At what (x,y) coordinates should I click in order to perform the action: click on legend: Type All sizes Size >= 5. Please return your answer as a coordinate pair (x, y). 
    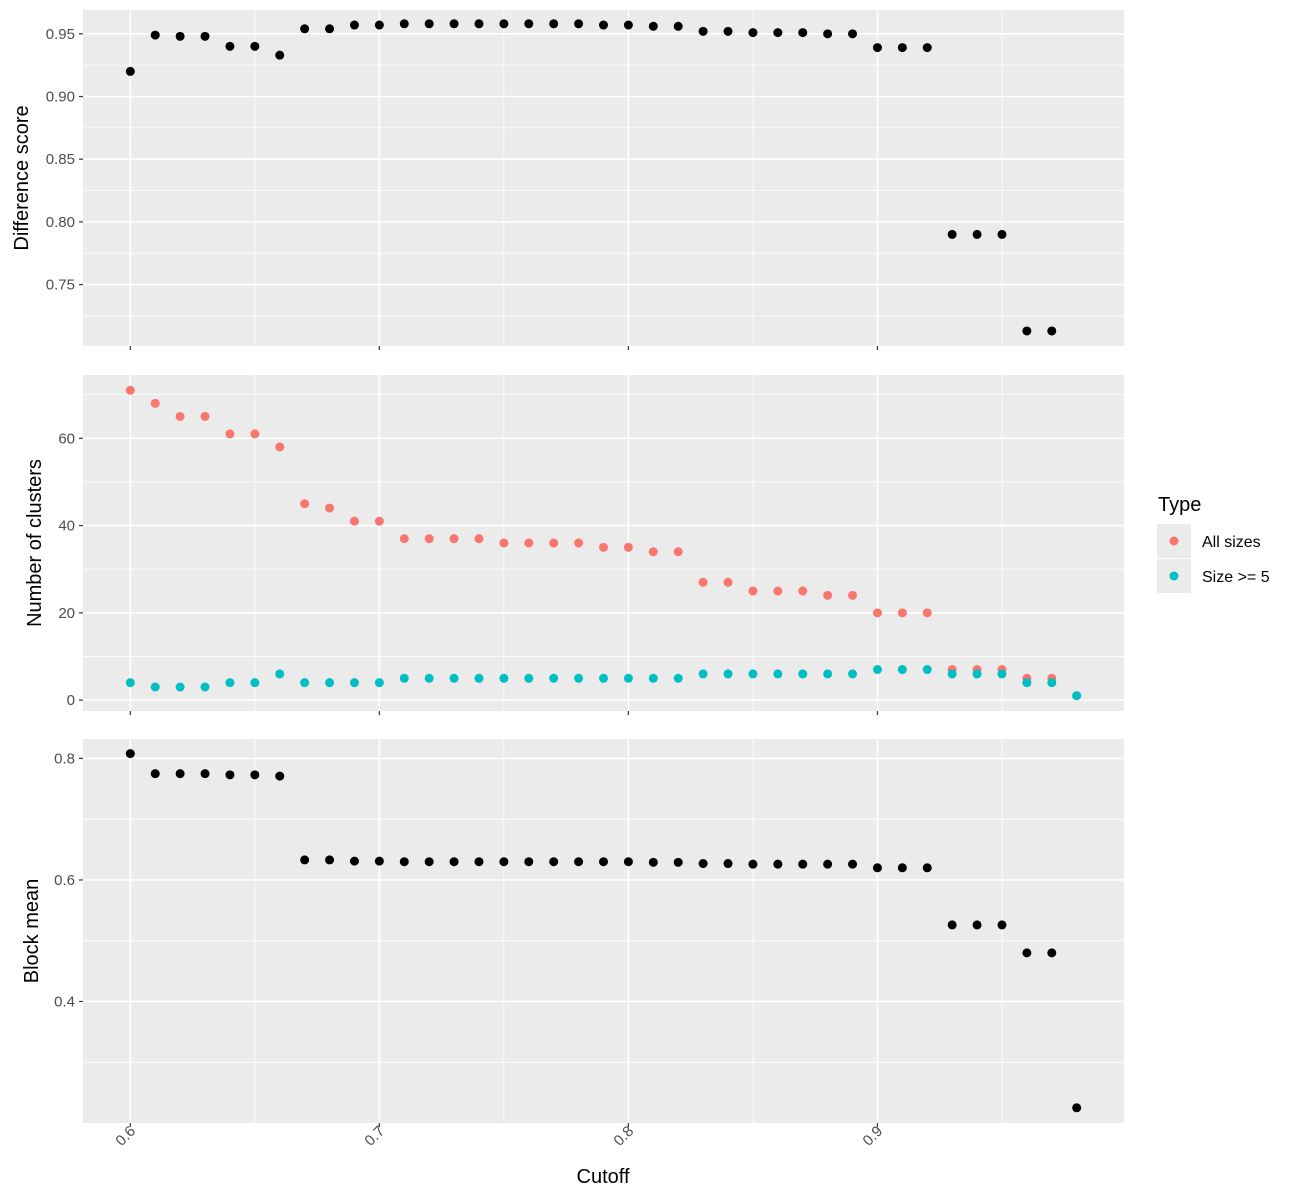
    Looking at the image, I should click on (1213, 543).